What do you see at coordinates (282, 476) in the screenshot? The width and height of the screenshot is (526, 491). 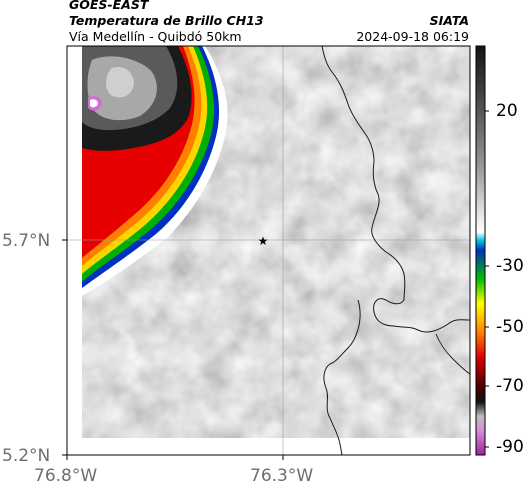 I see `lon-tick-label: 76.3°W` at bounding box center [282, 476].